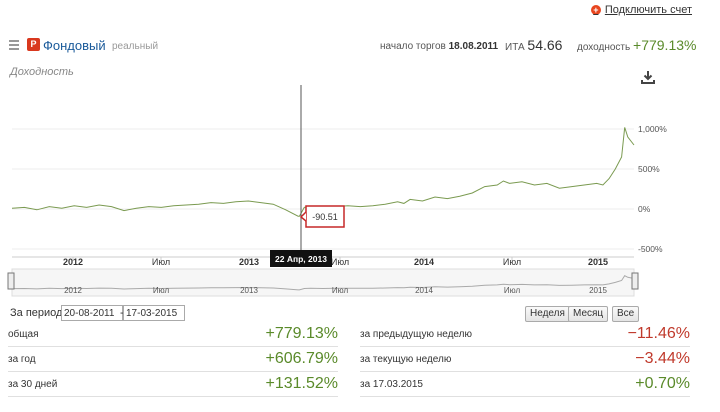 Image resolution: width=720 pixels, height=412 pixels. What do you see at coordinates (473, 46) in the screenshot?
I see `start-date-value: 18.08.2011` at bounding box center [473, 46].